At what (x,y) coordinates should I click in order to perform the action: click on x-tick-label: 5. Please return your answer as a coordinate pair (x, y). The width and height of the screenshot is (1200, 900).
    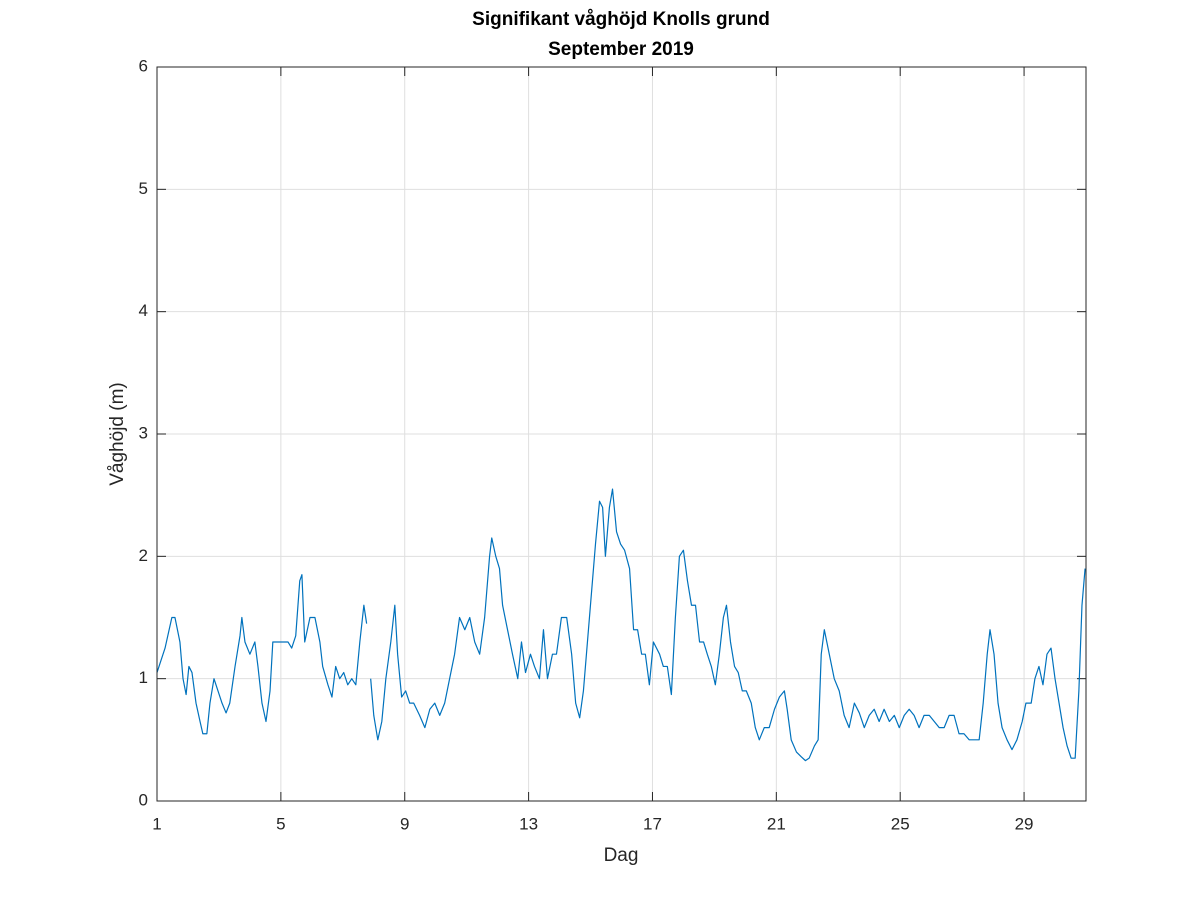
    Looking at the image, I should click on (280, 823).